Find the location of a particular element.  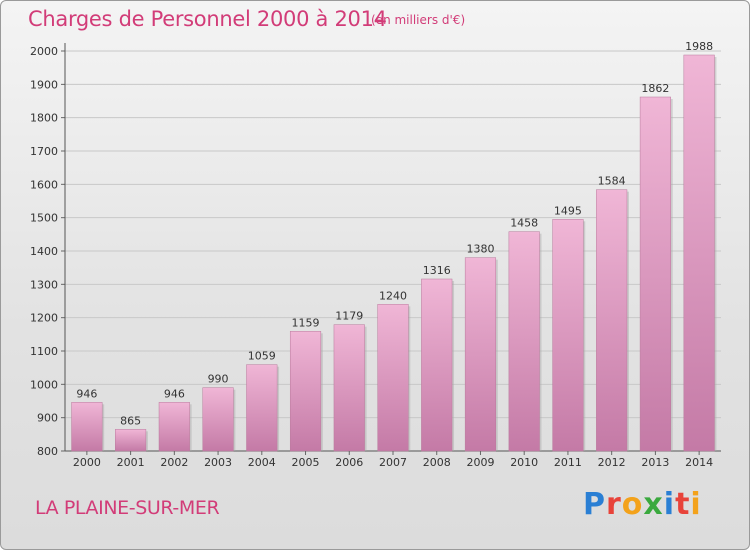

bar-2010 is located at coordinates (524, 341).